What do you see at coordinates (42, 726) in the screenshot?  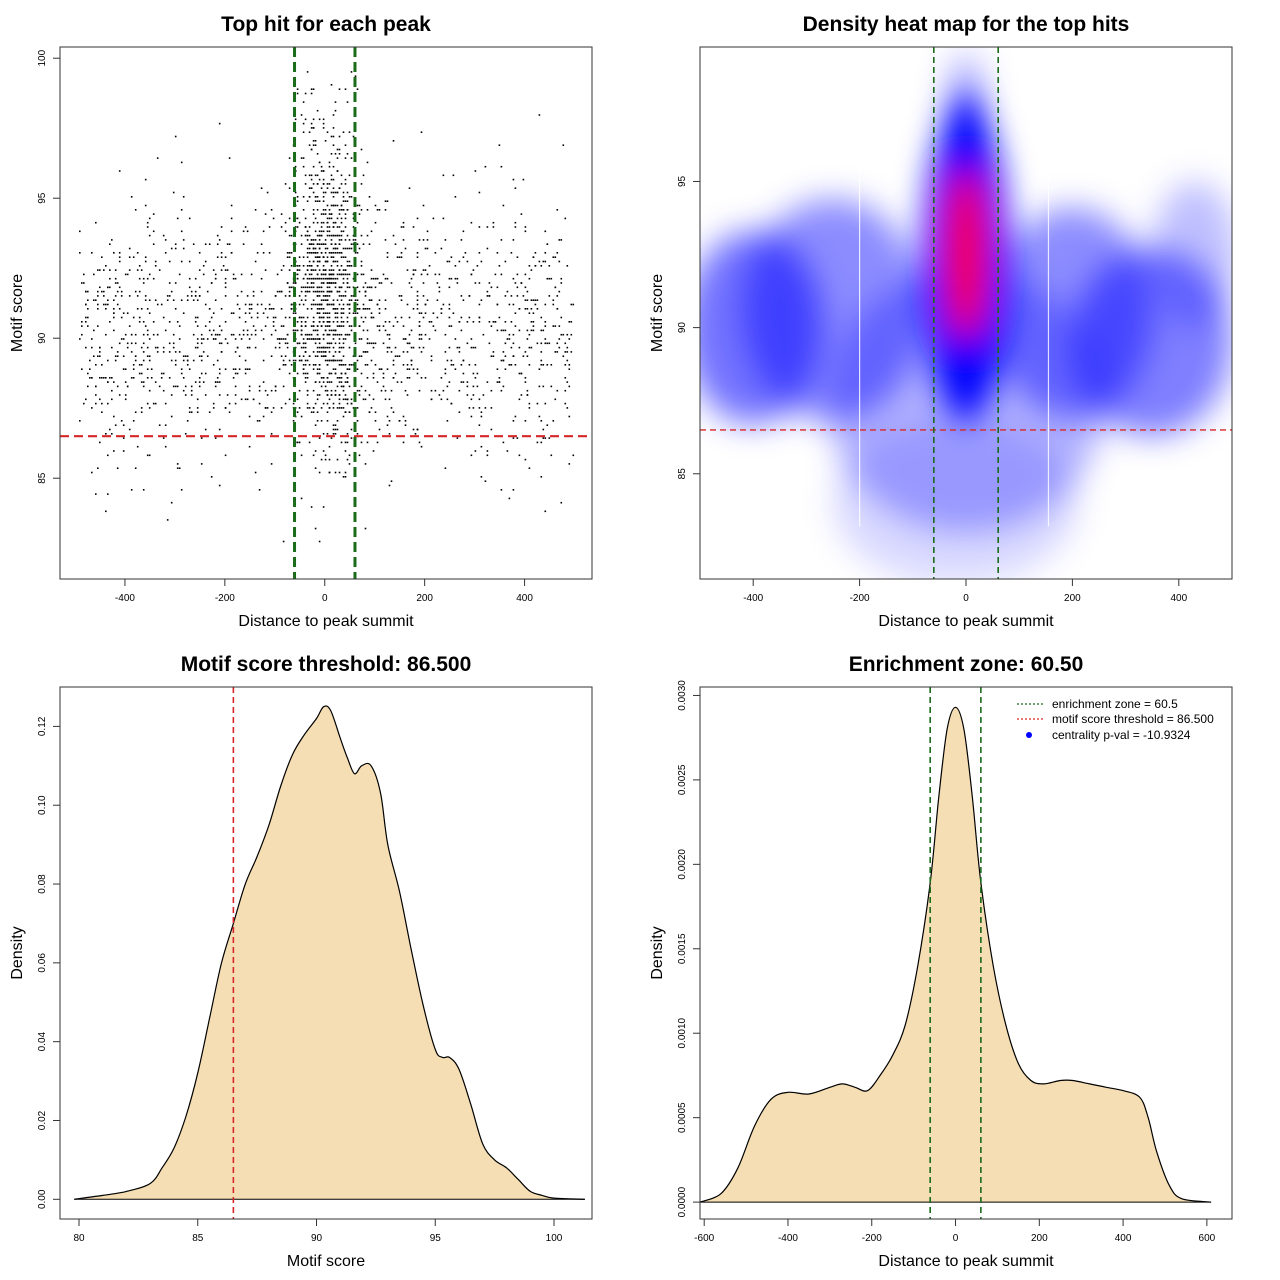 I see `y-tick-label: 0.12` at bounding box center [42, 726].